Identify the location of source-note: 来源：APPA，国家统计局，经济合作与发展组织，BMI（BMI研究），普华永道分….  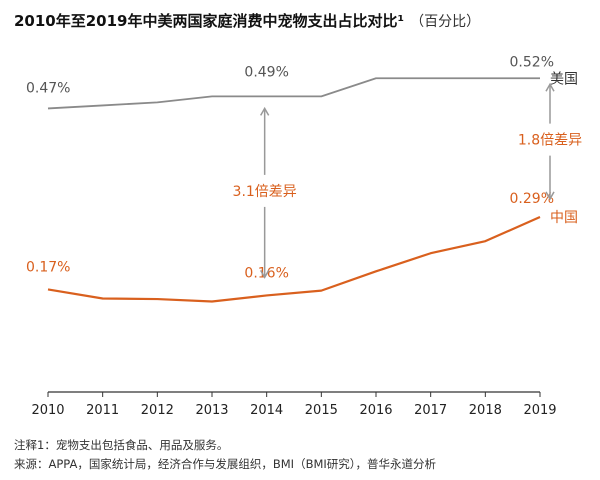
(225, 464).